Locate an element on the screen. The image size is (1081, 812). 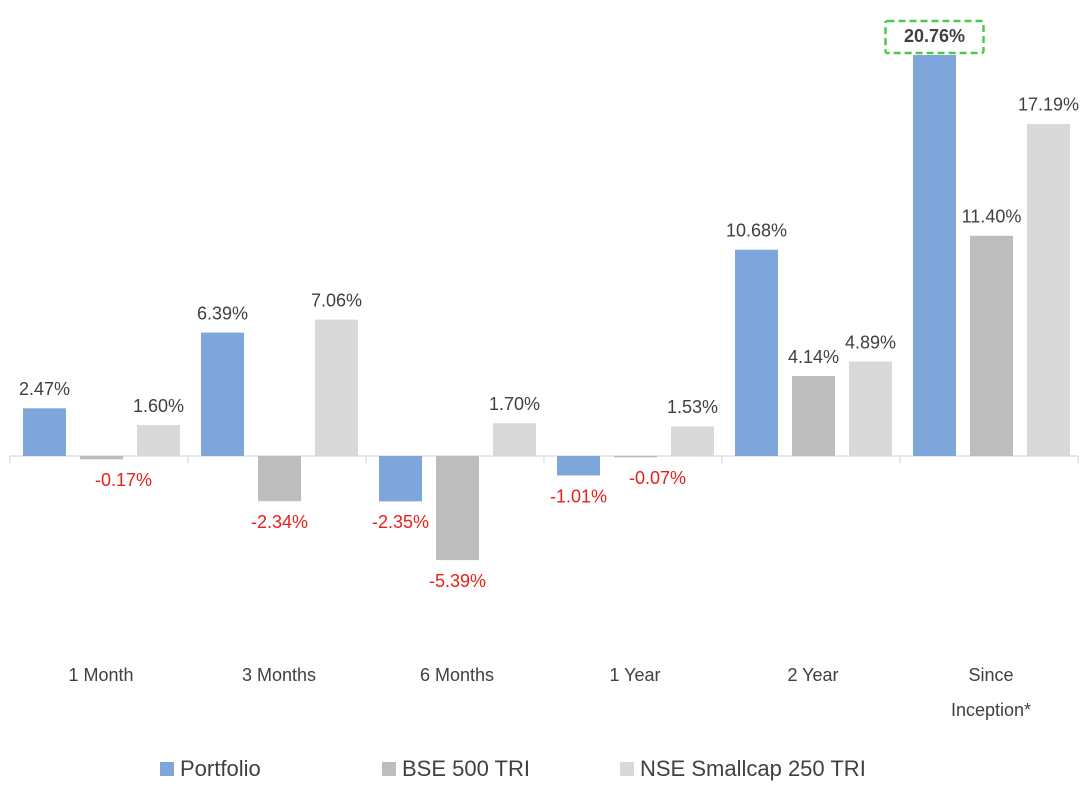
x-tick-label: Since Inception* is located at coordinates (991, 692).